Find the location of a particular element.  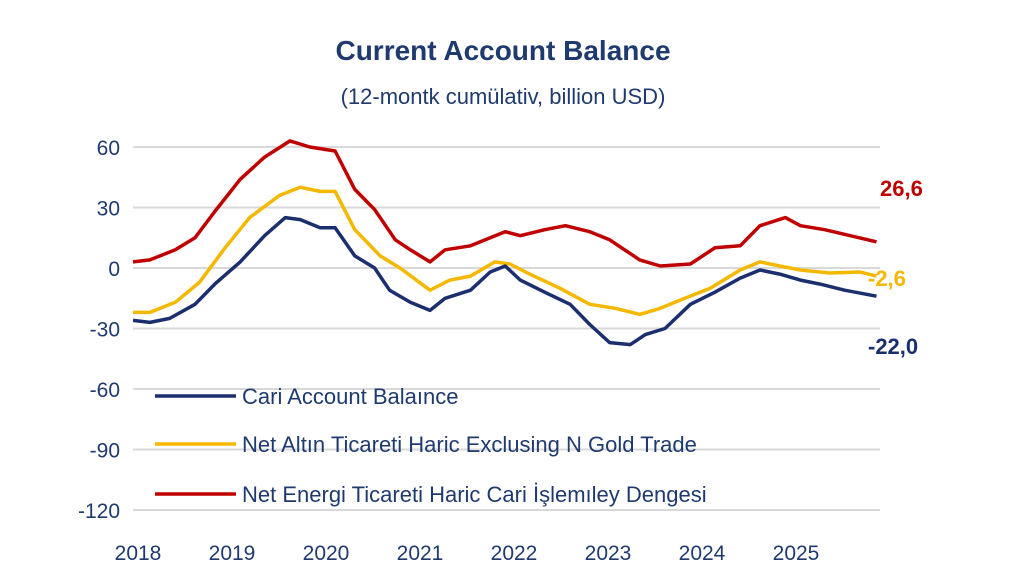

y-axis-ticks: 60 30 0 -30 -60 -90 -120 is located at coordinates (99, 330).